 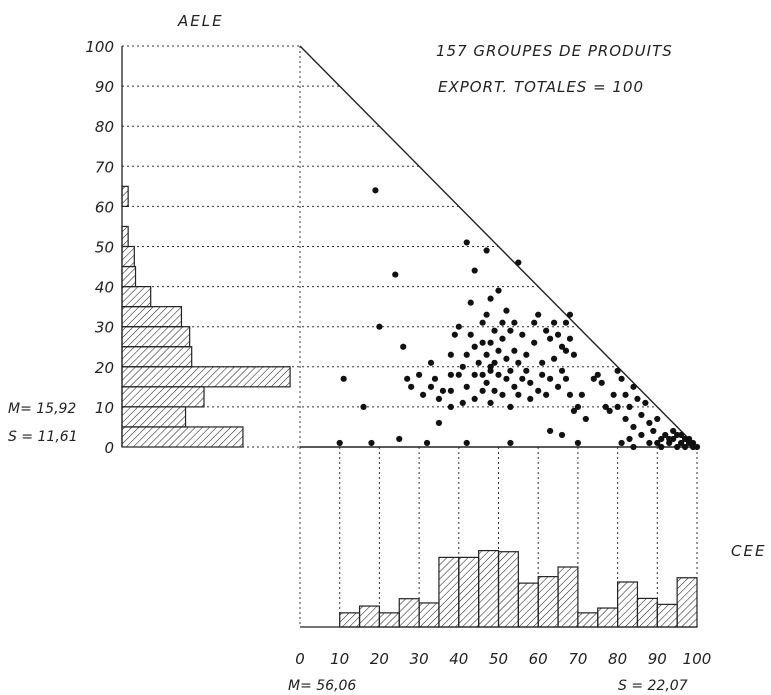 I want to click on cee-histogram, so click(x=518, y=588).